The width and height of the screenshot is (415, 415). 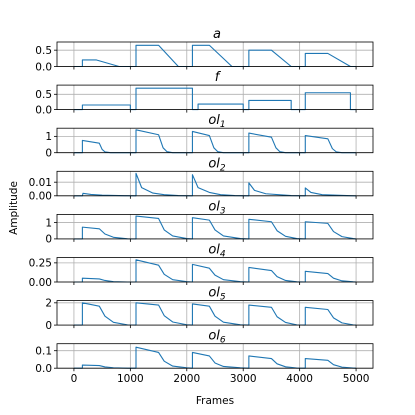 What do you see at coordinates (217, 294) in the screenshot?
I see `subplot-title: ol5` at bounding box center [217, 294].